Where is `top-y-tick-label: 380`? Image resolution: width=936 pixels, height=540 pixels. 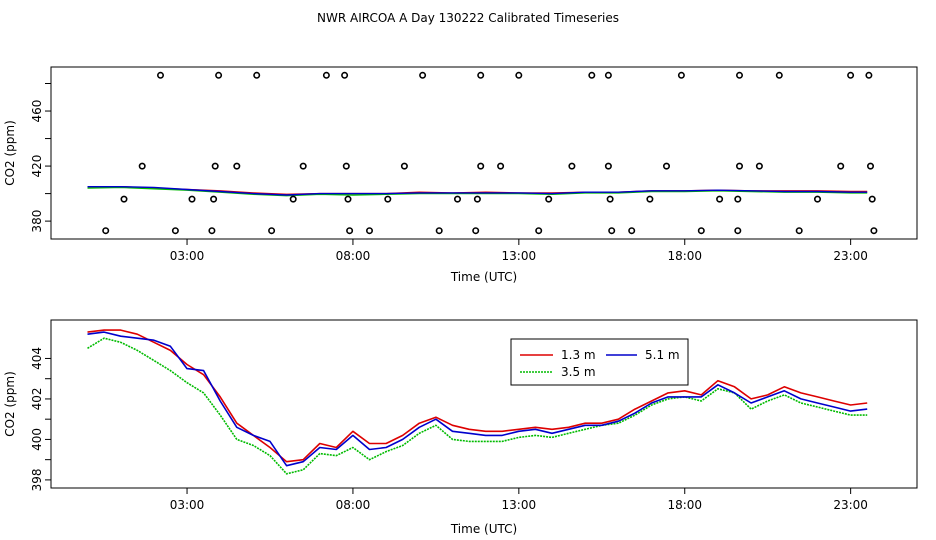
top-y-tick-label: 380 is located at coordinates (37, 221).